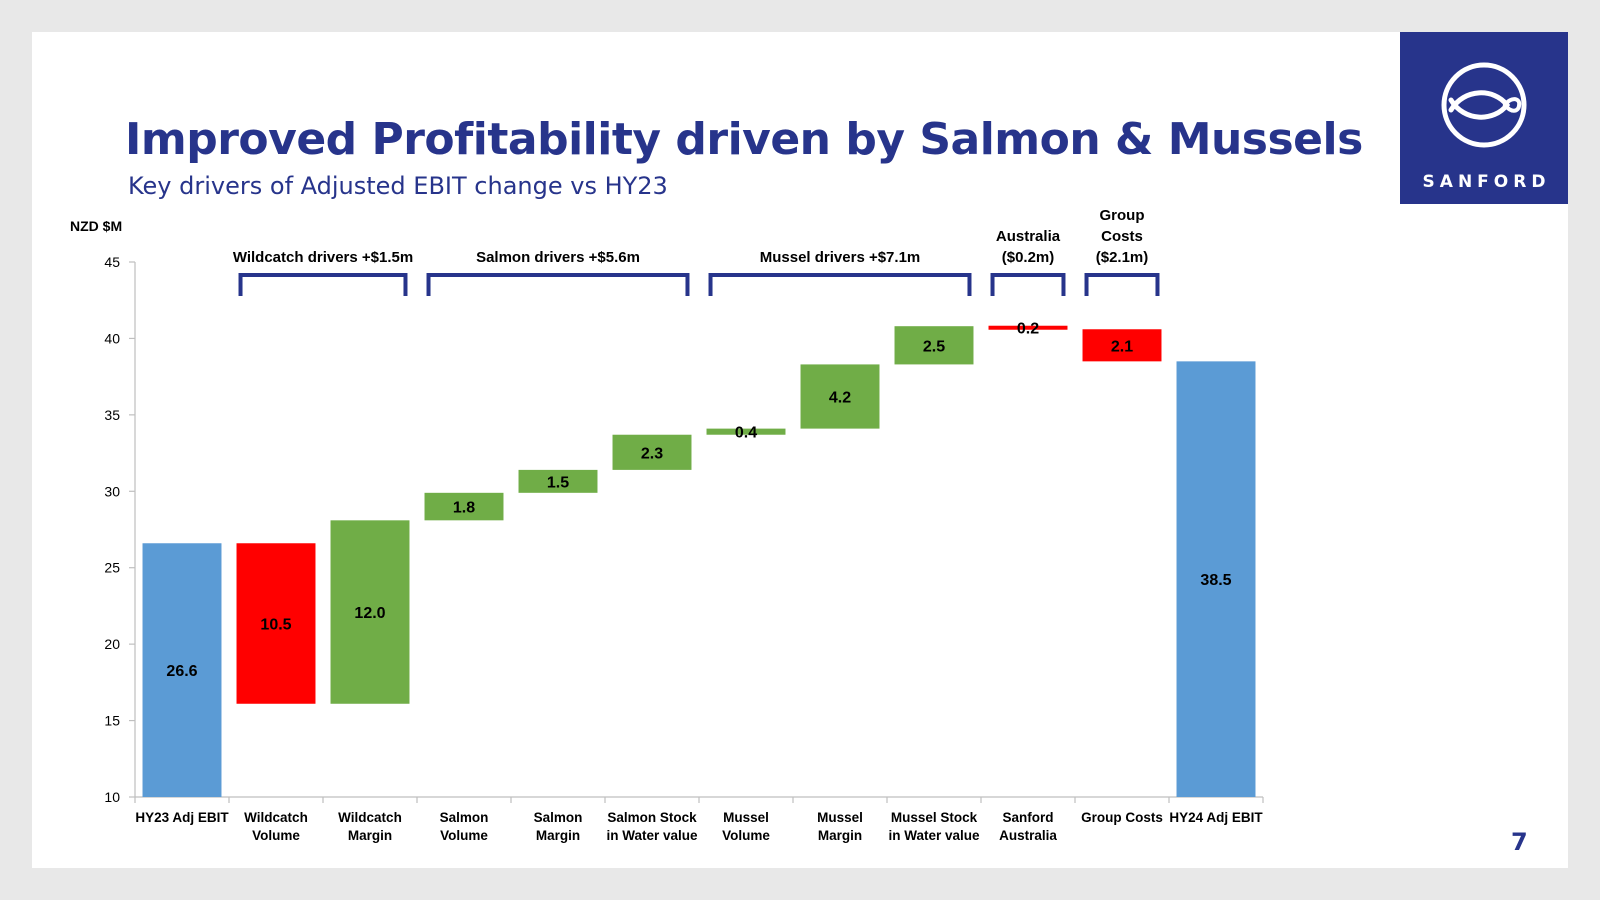  Describe the element at coordinates (1122, 257) in the screenshot. I see `group-label: ($2.1m)` at that location.